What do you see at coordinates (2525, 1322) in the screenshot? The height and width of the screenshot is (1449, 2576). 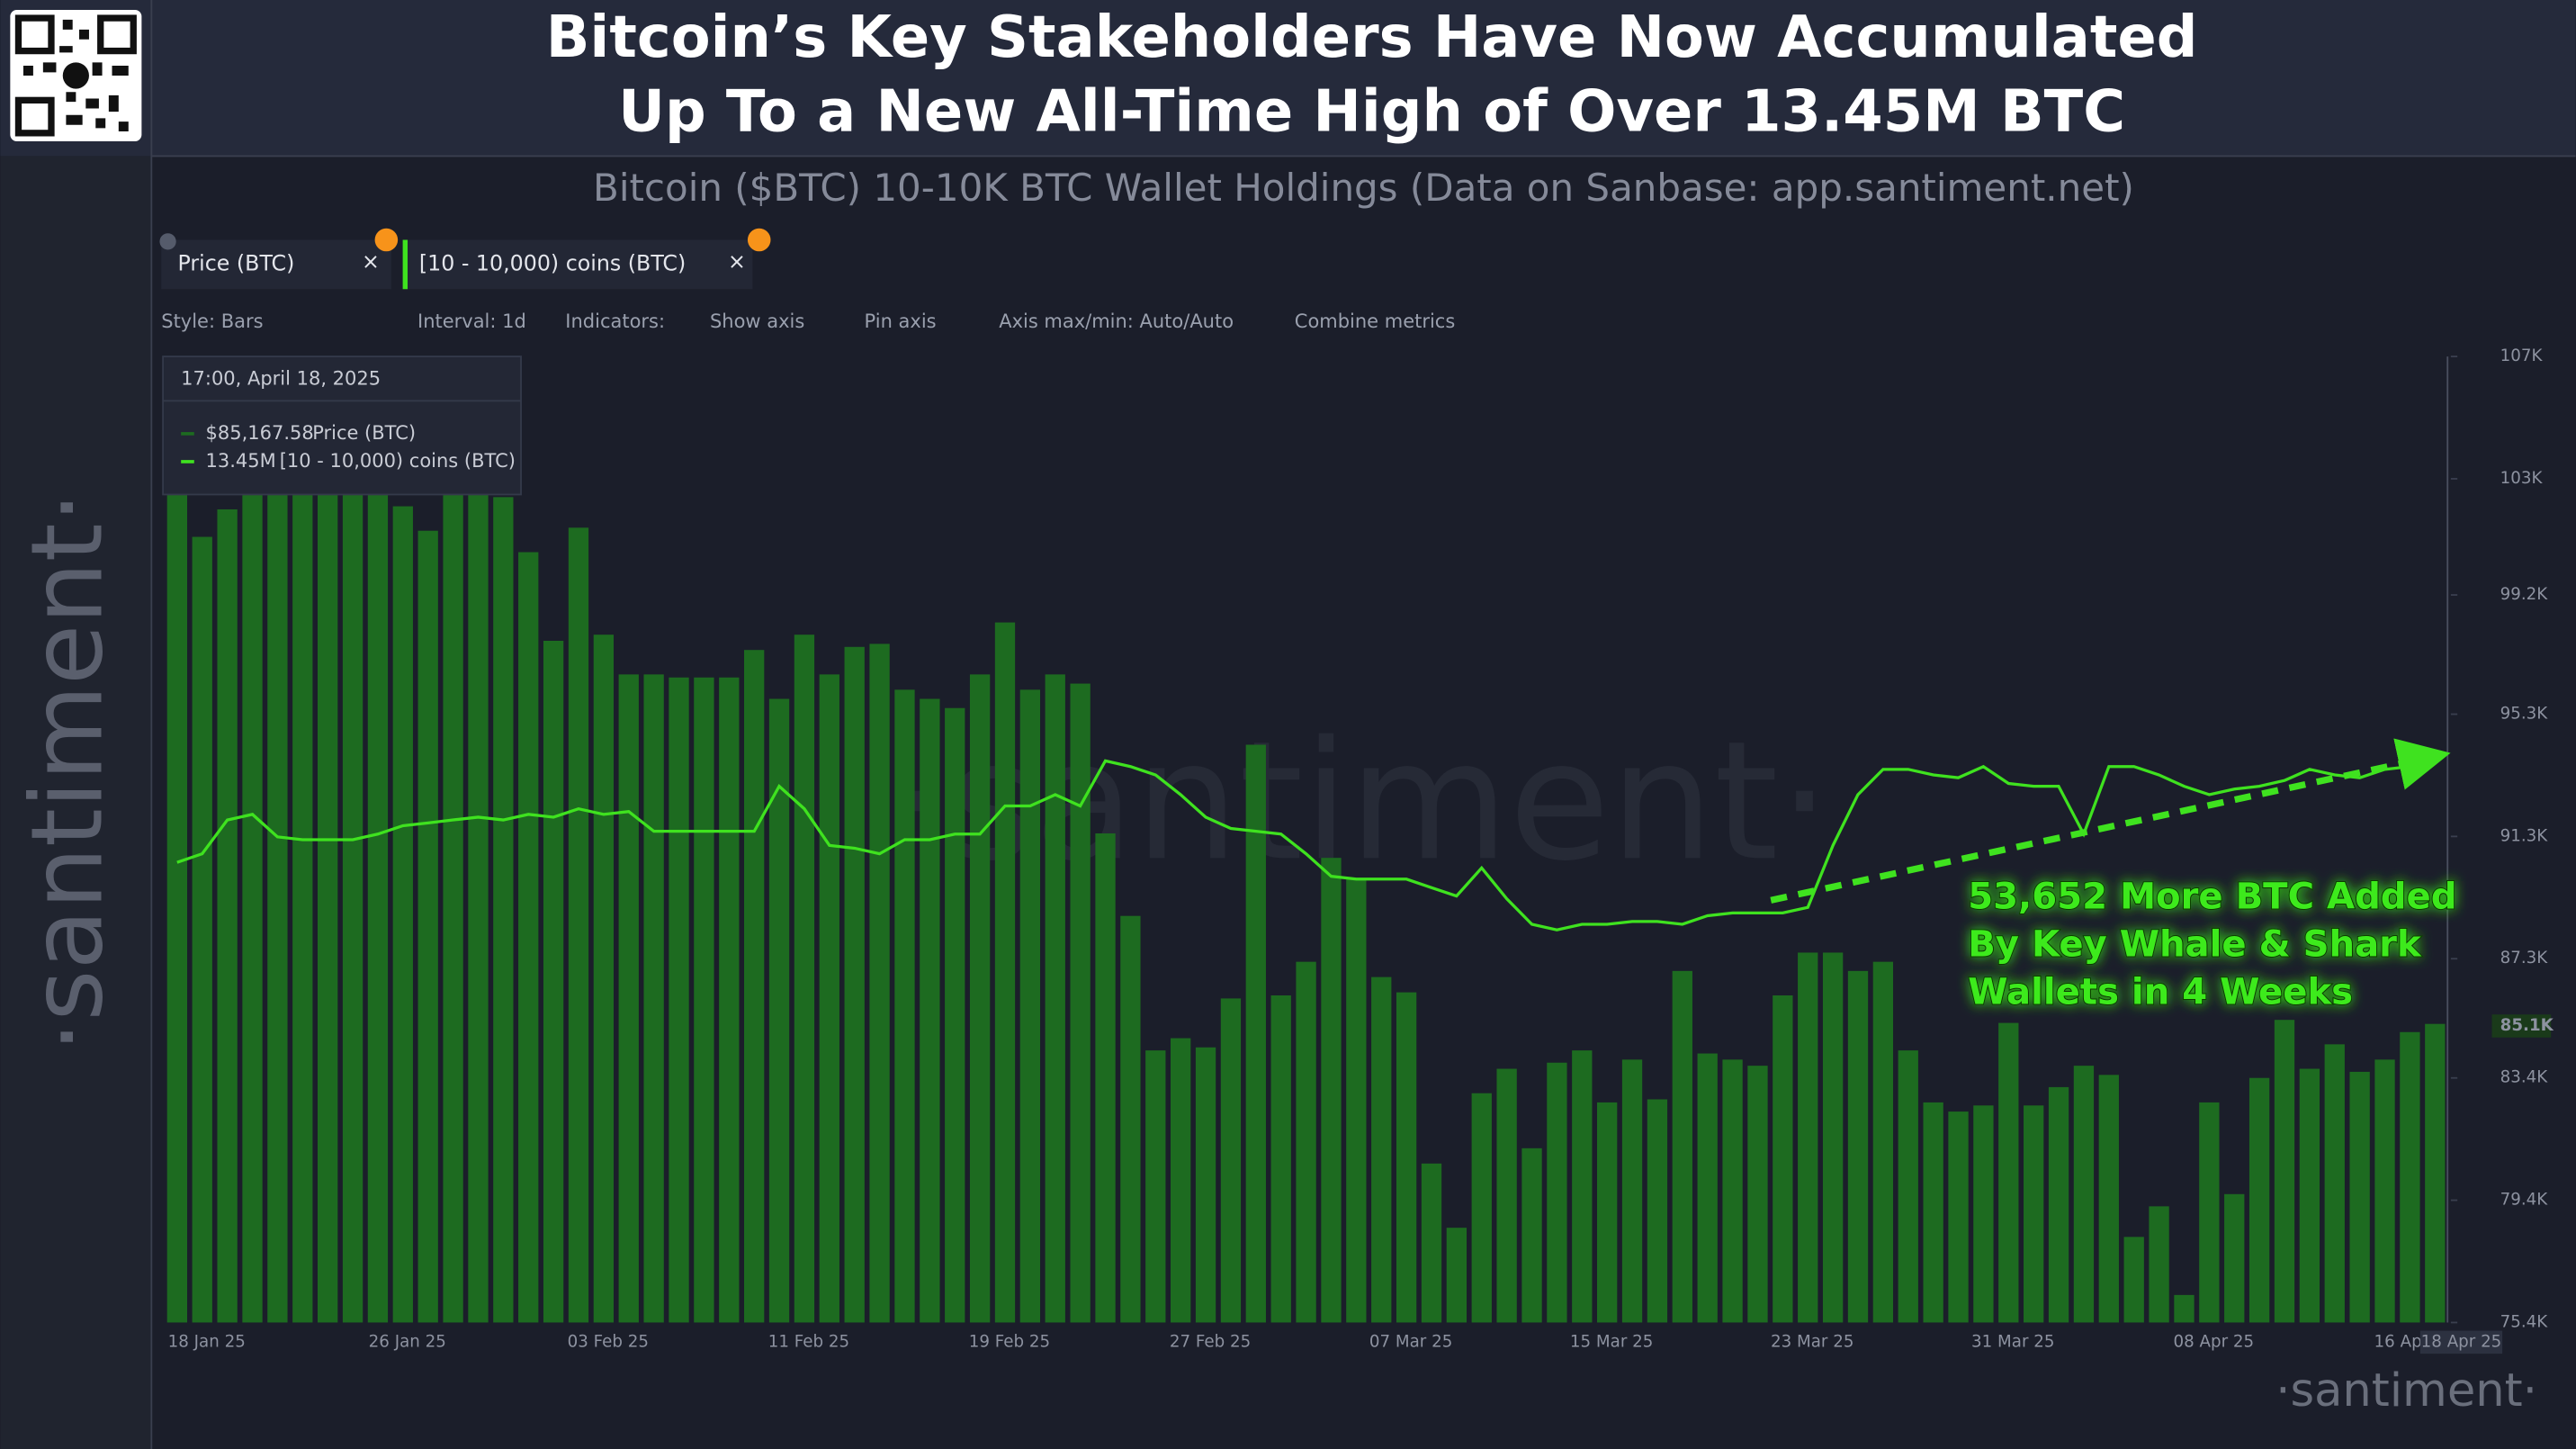 I see `y-tick-label: 75.4K` at bounding box center [2525, 1322].